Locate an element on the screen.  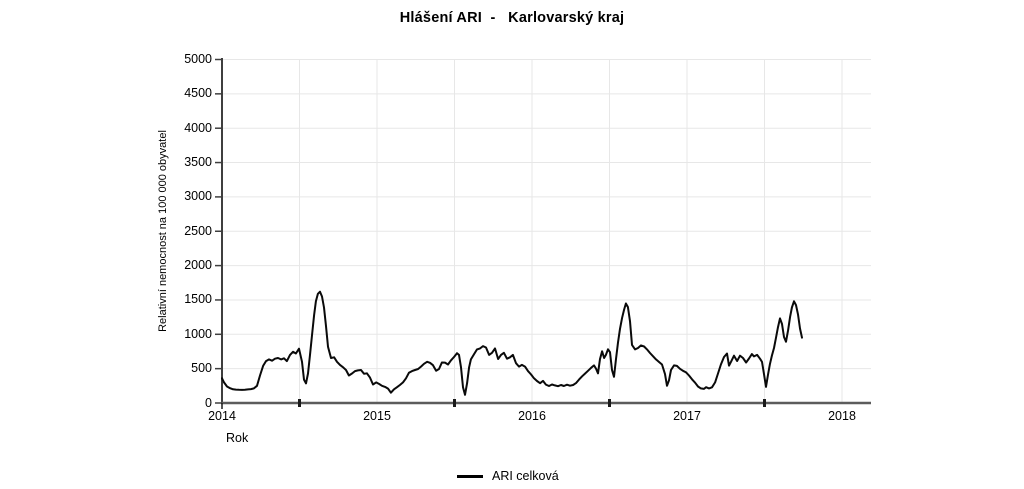
x-tick-label: 2017 is located at coordinates (687, 416).